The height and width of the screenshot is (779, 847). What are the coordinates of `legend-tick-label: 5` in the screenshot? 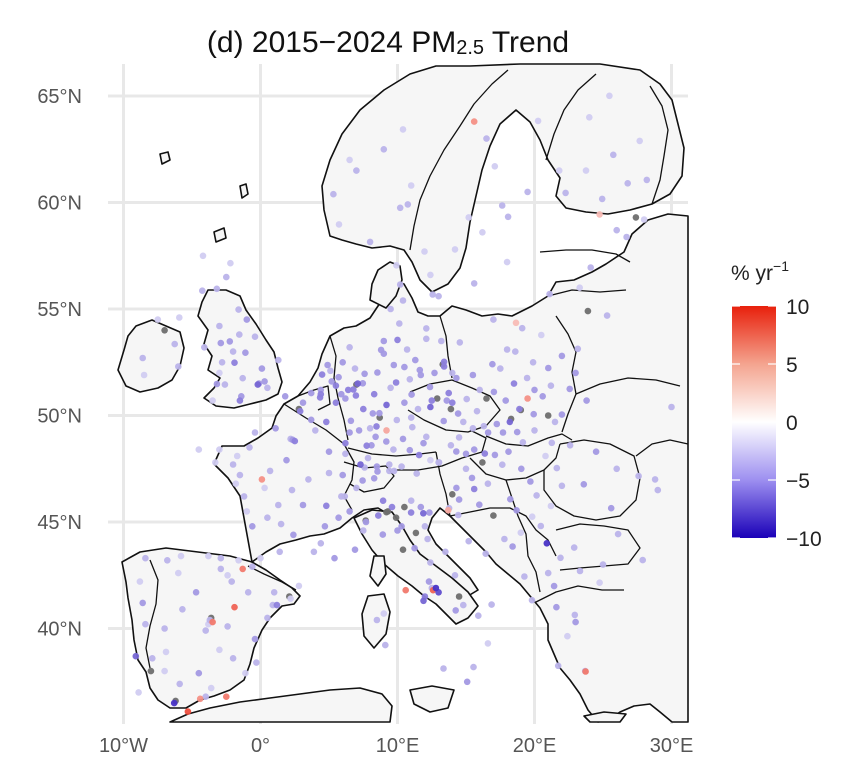 It's located at (792, 365).